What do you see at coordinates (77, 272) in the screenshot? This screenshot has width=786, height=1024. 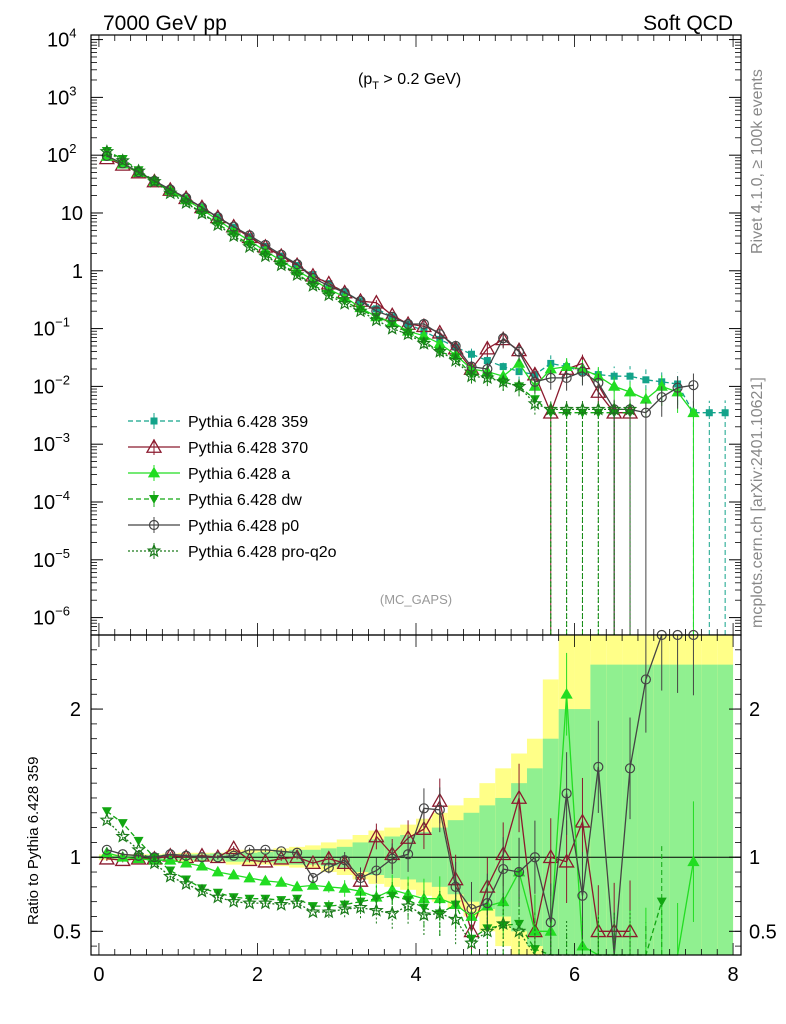 I see `y-tick-label: 1` at bounding box center [77, 272].